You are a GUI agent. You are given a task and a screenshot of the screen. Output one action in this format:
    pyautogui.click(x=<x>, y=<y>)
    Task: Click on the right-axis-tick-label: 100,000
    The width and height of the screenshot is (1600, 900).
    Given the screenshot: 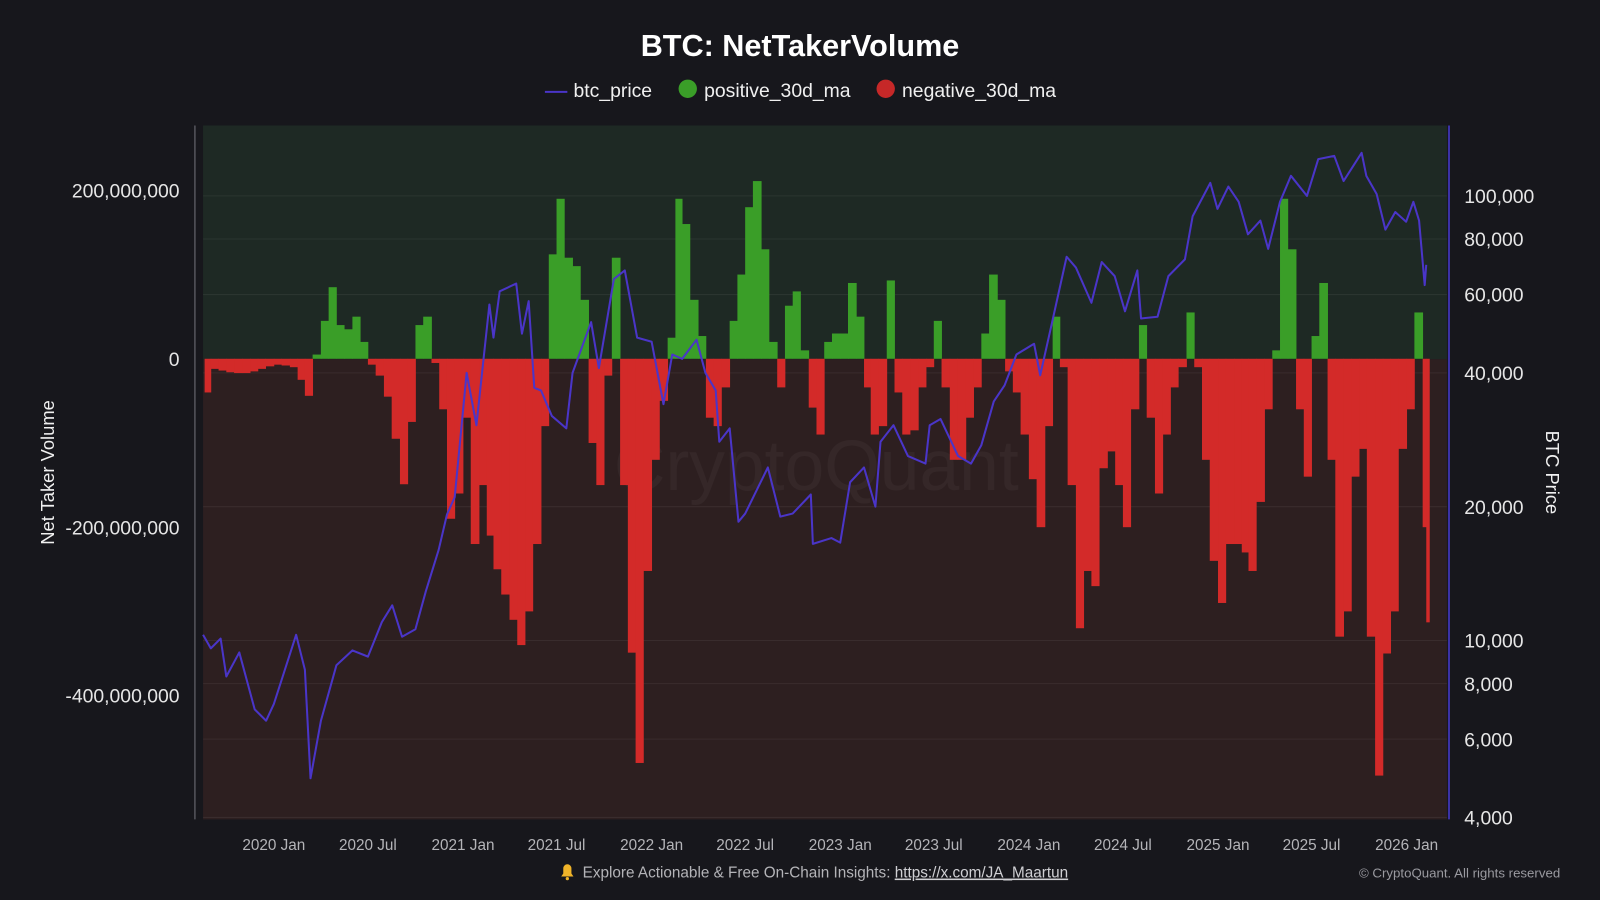 What is the action you would take?
    pyautogui.click(x=1499, y=197)
    